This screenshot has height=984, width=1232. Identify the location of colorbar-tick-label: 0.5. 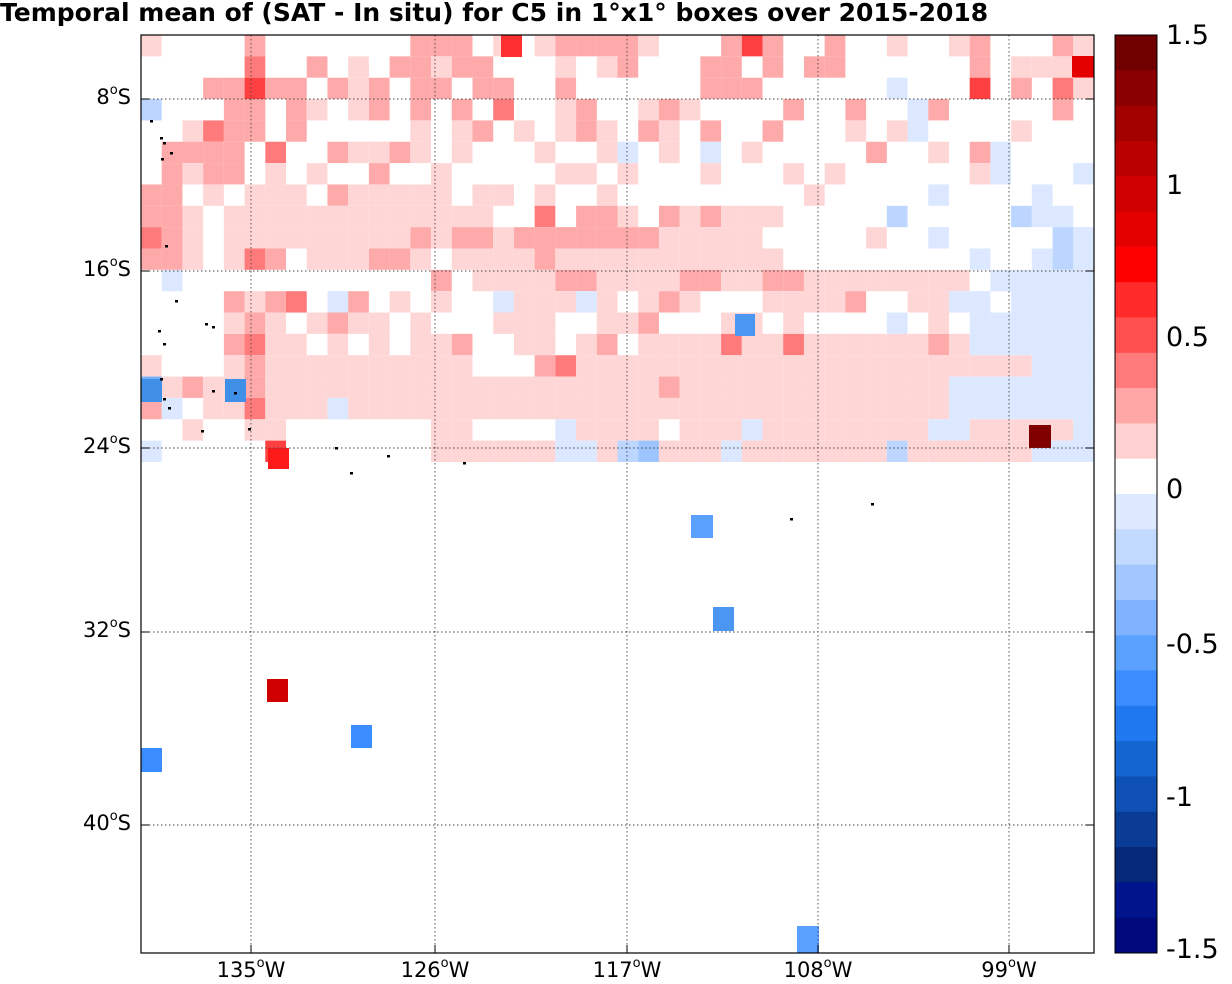
(1187, 337).